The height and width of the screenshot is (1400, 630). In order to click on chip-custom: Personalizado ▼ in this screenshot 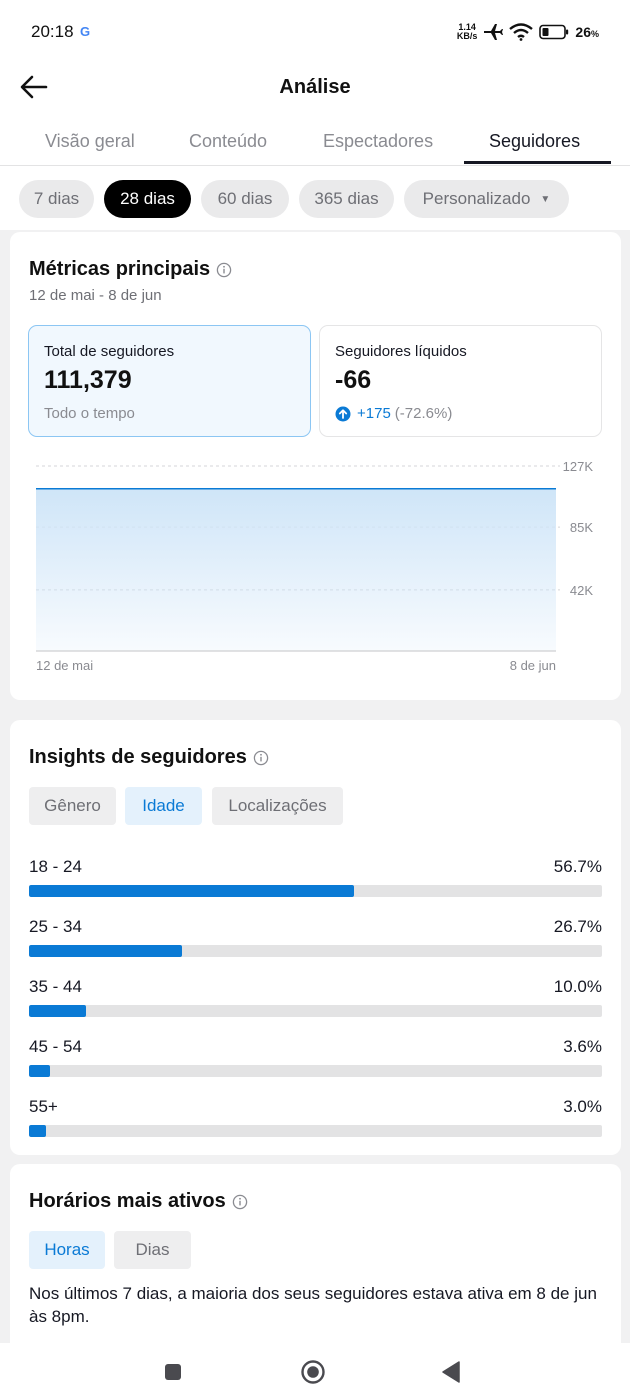, I will do `click(486, 199)`.